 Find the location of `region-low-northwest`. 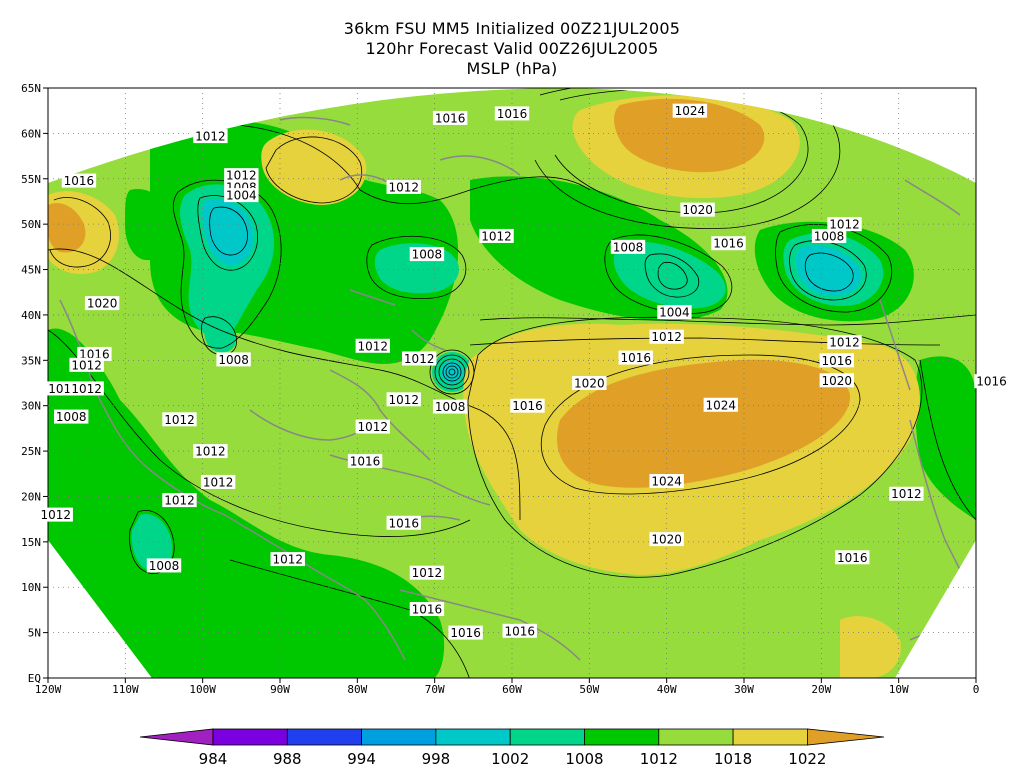

region-low-northwest is located at coordinates (147, 225).